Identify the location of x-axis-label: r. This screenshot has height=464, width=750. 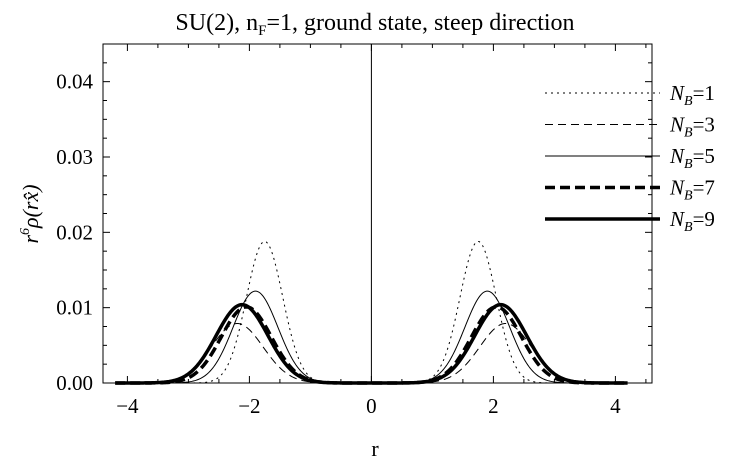
(375, 448).